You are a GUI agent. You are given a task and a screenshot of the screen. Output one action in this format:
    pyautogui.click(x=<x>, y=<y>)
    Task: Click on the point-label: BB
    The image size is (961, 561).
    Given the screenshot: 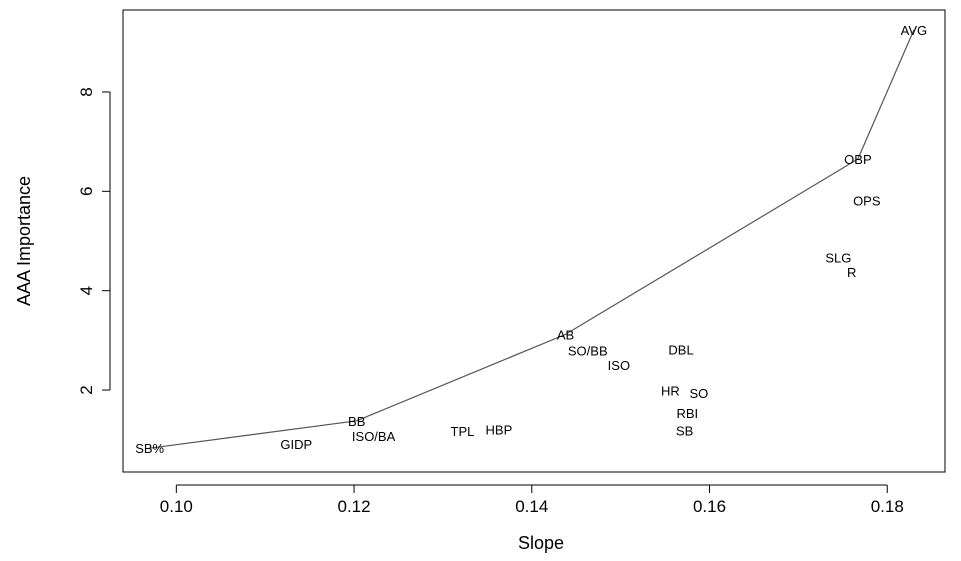 What is the action you would take?
    pyautogui.click(x=356, y=421)
    